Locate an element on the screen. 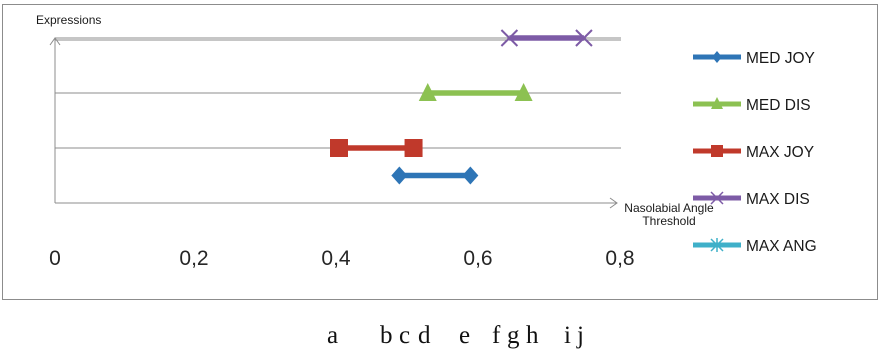 The height and width of the screenshot is (361, 882). x-axis-title: Nasolabial Angle Threshold is located at coordinates (669, 214).